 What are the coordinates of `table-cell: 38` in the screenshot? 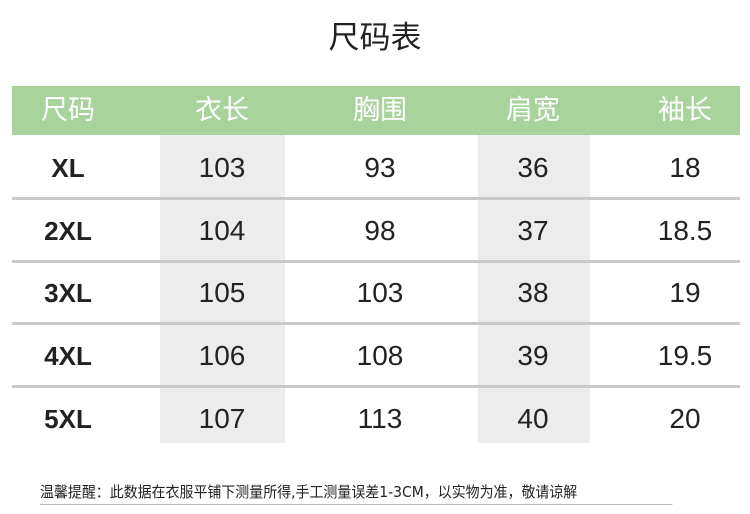 It's located at (533, 293).